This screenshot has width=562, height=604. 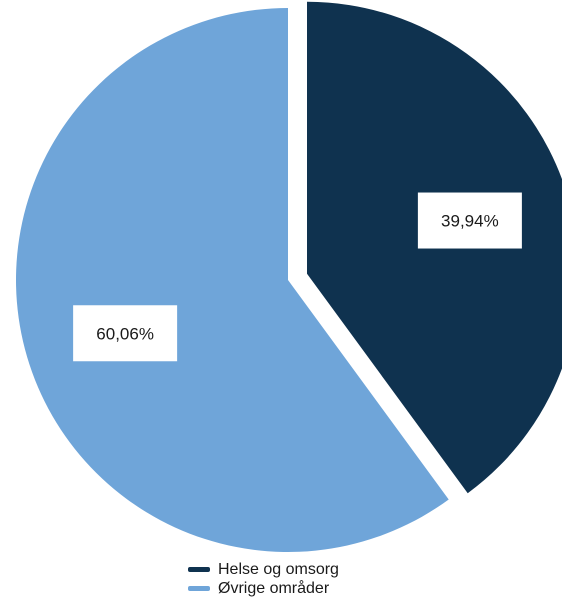 I want to click on pie-label-1: 60,06%, so click(x=125, y=333).